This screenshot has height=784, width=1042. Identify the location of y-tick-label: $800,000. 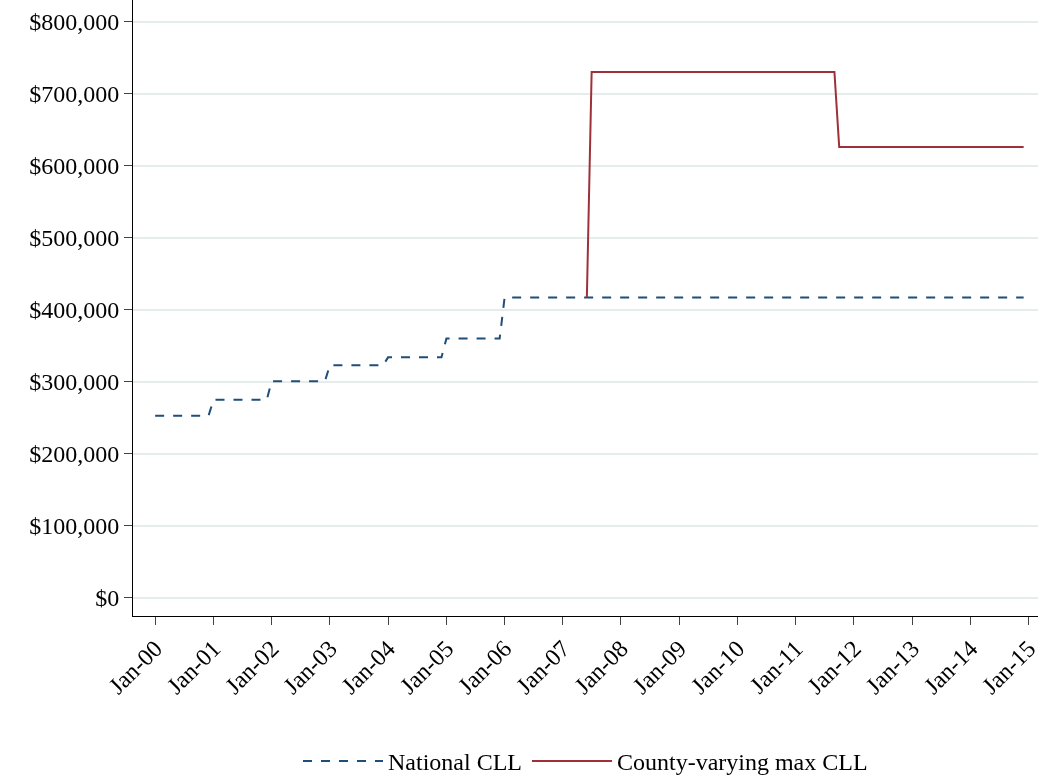
(74, 22).